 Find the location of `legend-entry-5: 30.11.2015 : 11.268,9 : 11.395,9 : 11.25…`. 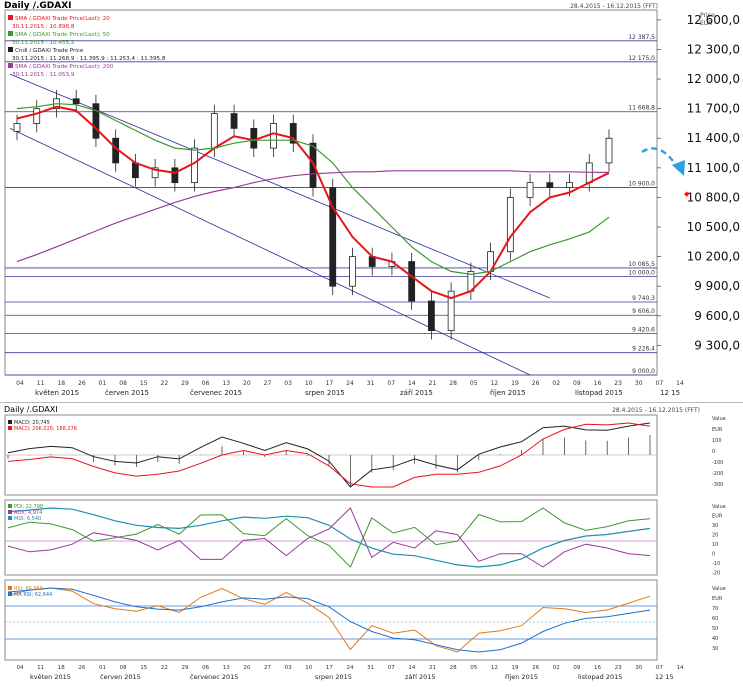

legend-entry-5: 30.11.2015 : 11.268,9 : 11.395,9 : 11.25… is located at coordinates (89, 59).